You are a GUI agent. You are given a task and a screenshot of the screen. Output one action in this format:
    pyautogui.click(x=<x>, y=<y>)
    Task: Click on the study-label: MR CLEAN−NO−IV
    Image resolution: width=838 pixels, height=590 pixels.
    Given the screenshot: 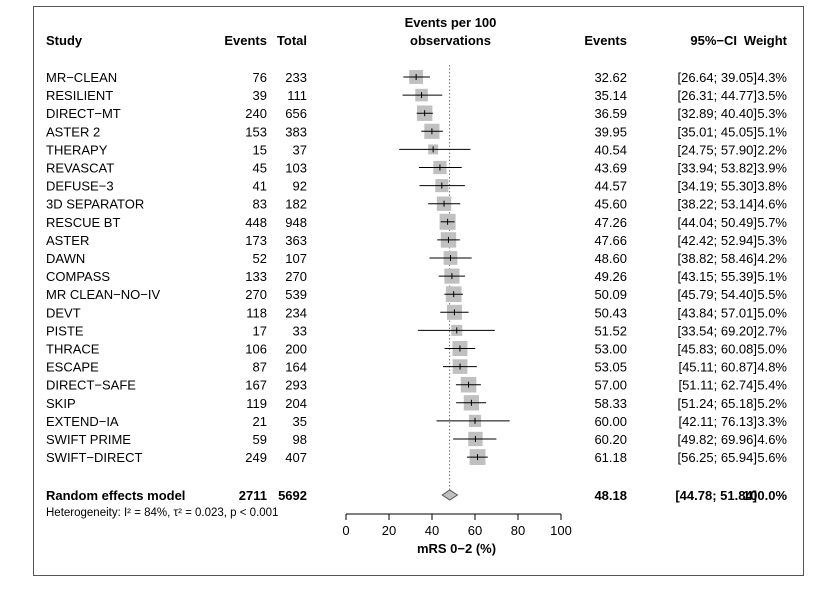 What is the action you would take?
    pyautogui.click(x=103, y=294)
    